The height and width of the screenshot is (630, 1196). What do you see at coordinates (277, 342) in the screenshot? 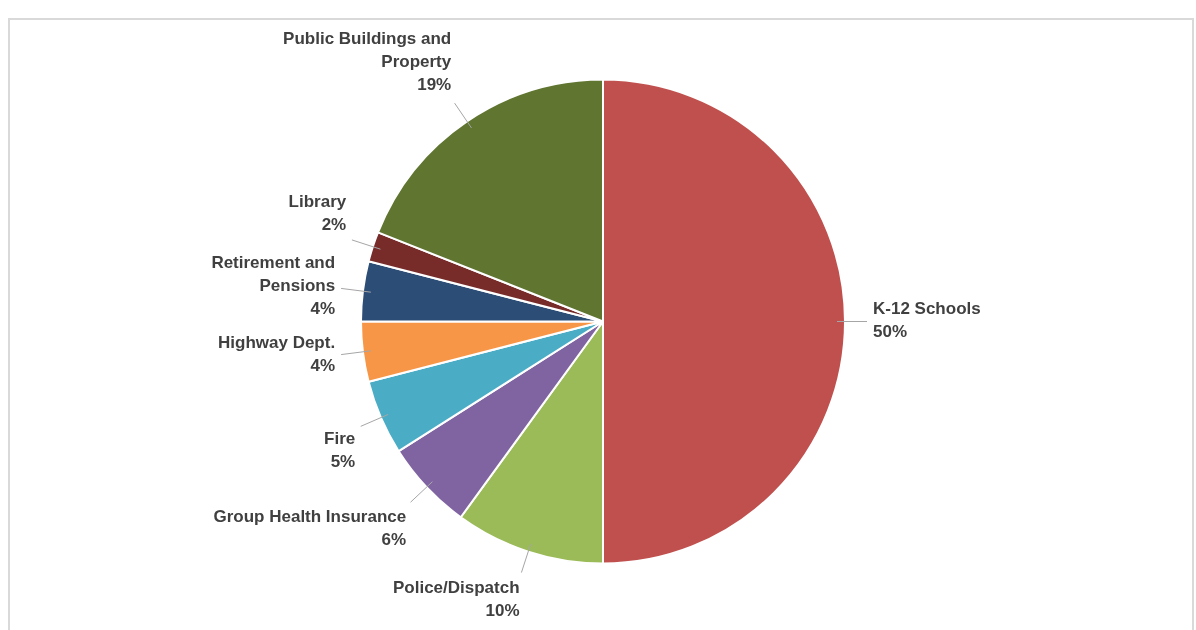
I see `slice-label: Highway Dept.` at bounding box center [277, 342].